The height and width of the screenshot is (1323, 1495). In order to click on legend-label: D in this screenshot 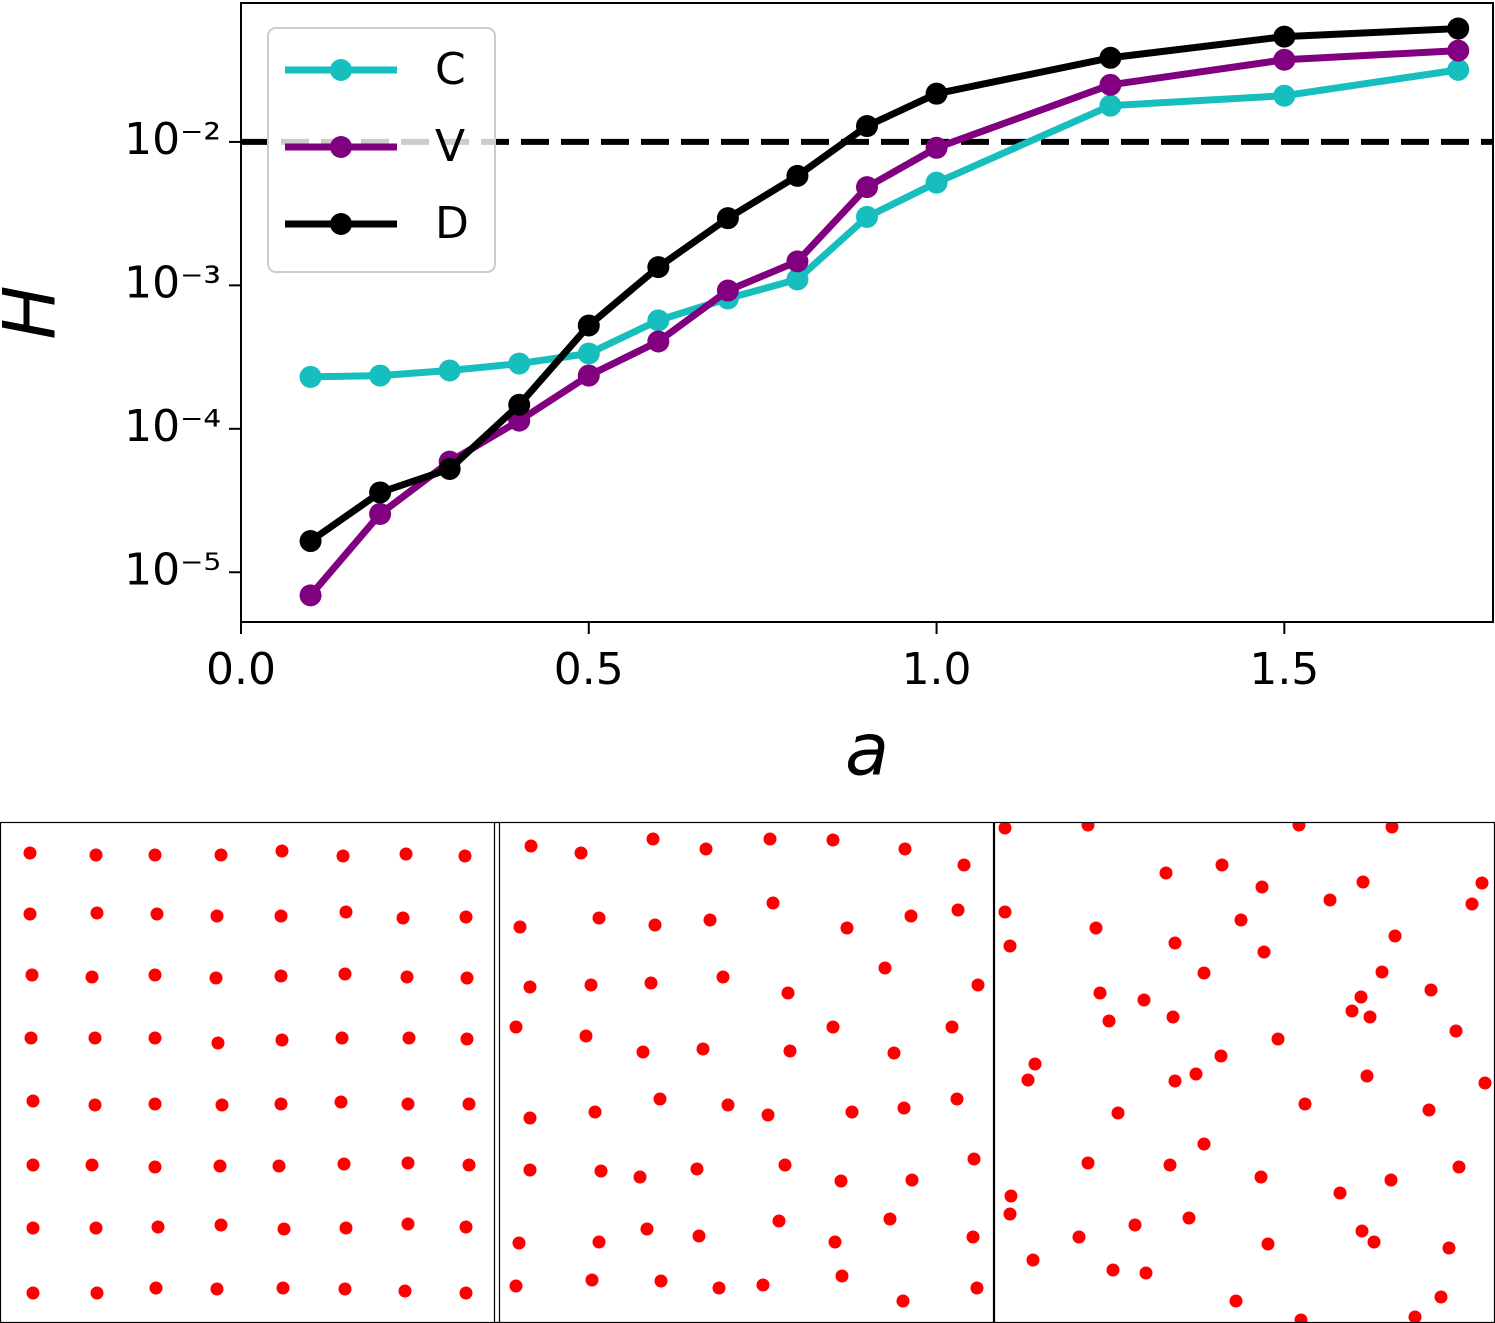, I will do `click(452, 223)`.